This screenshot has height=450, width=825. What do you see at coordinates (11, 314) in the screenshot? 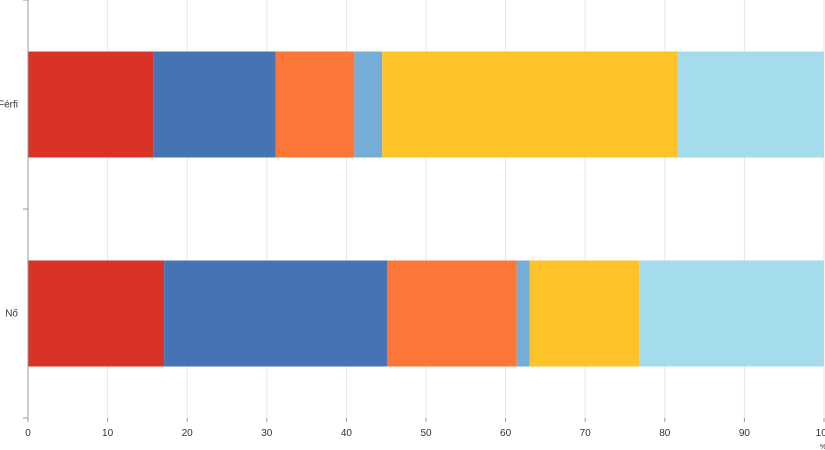
I see `y-category-label: Nő` at bounding box center [11, 314].